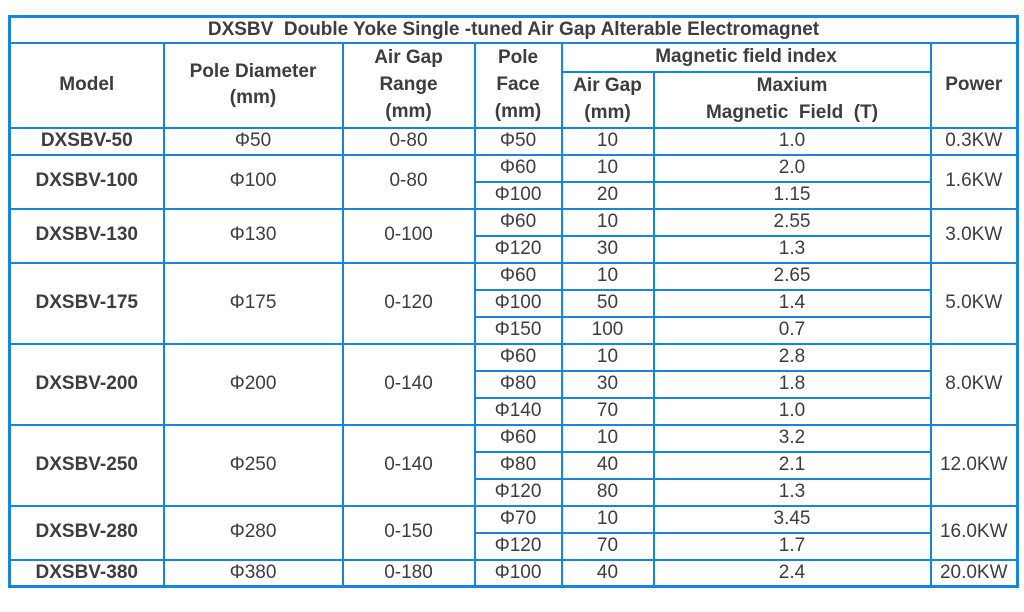 The height and width of the screenshot is (612, 1024). What do you see at coordinates (253, 465) in the screenshot?
I see `pole-diameter-cell: Φ250` at bounding box center [253, 465].